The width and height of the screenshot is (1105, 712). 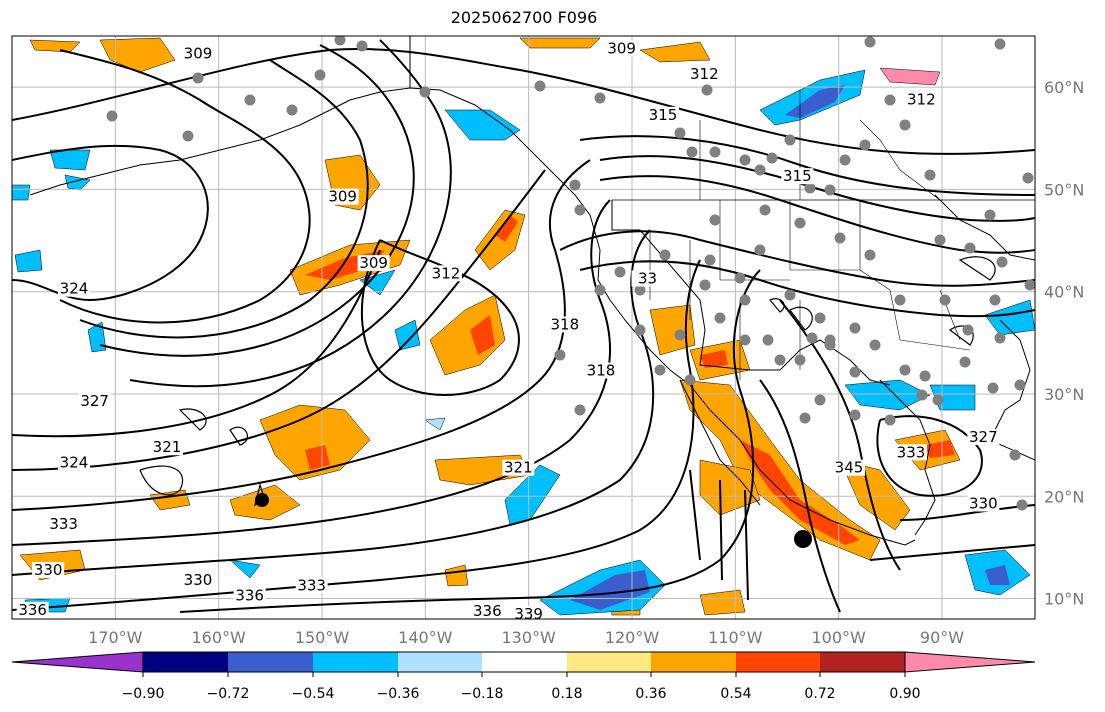 I want to click on map-title: 2025062700 F096, so click(x=524, y=17).